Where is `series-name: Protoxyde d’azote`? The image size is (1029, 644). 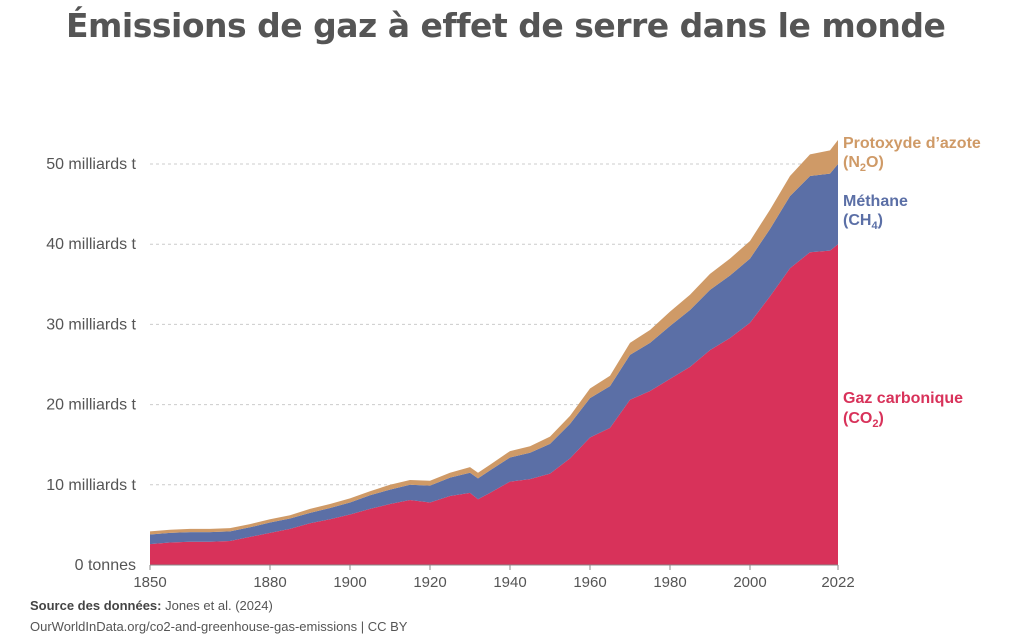 series-name: Protoxyde d’azote is located at coordinates (912, 143).